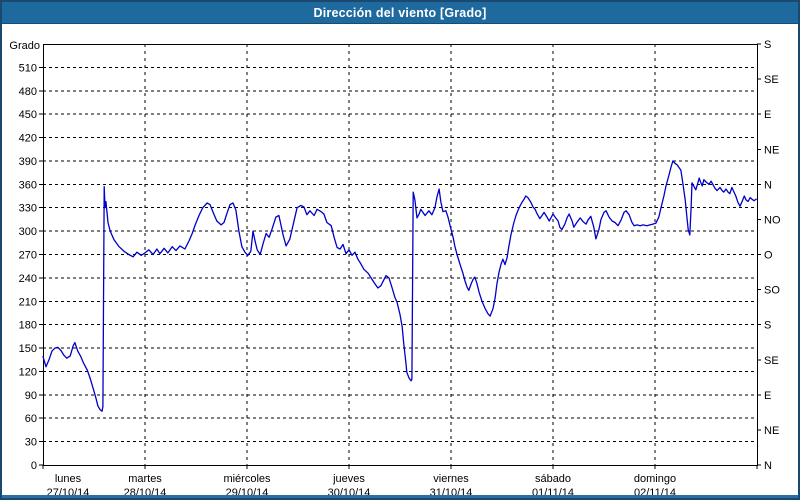  Describe the element at coordinates (247, 479) in the screenshot. I see `day-name-label: miércoles` at that location.